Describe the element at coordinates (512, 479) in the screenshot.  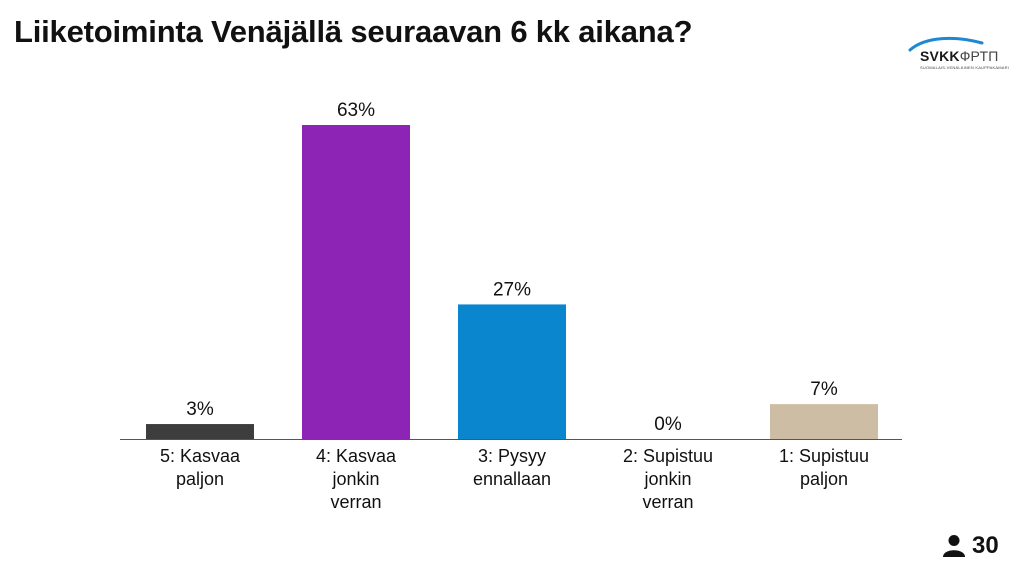
I see `category-label-2-line-1: ennallaan` at that location.